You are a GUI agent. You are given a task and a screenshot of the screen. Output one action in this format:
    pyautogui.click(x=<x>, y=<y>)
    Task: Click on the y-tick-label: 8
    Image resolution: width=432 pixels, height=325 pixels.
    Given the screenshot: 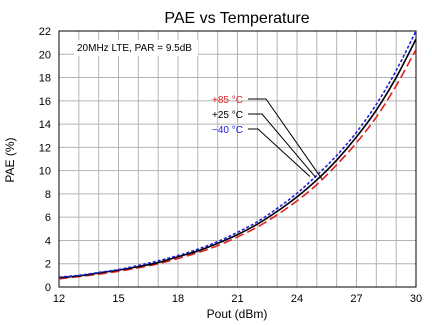 What is the action you would take?
    pyautogui.click(x=48, y=195)
    